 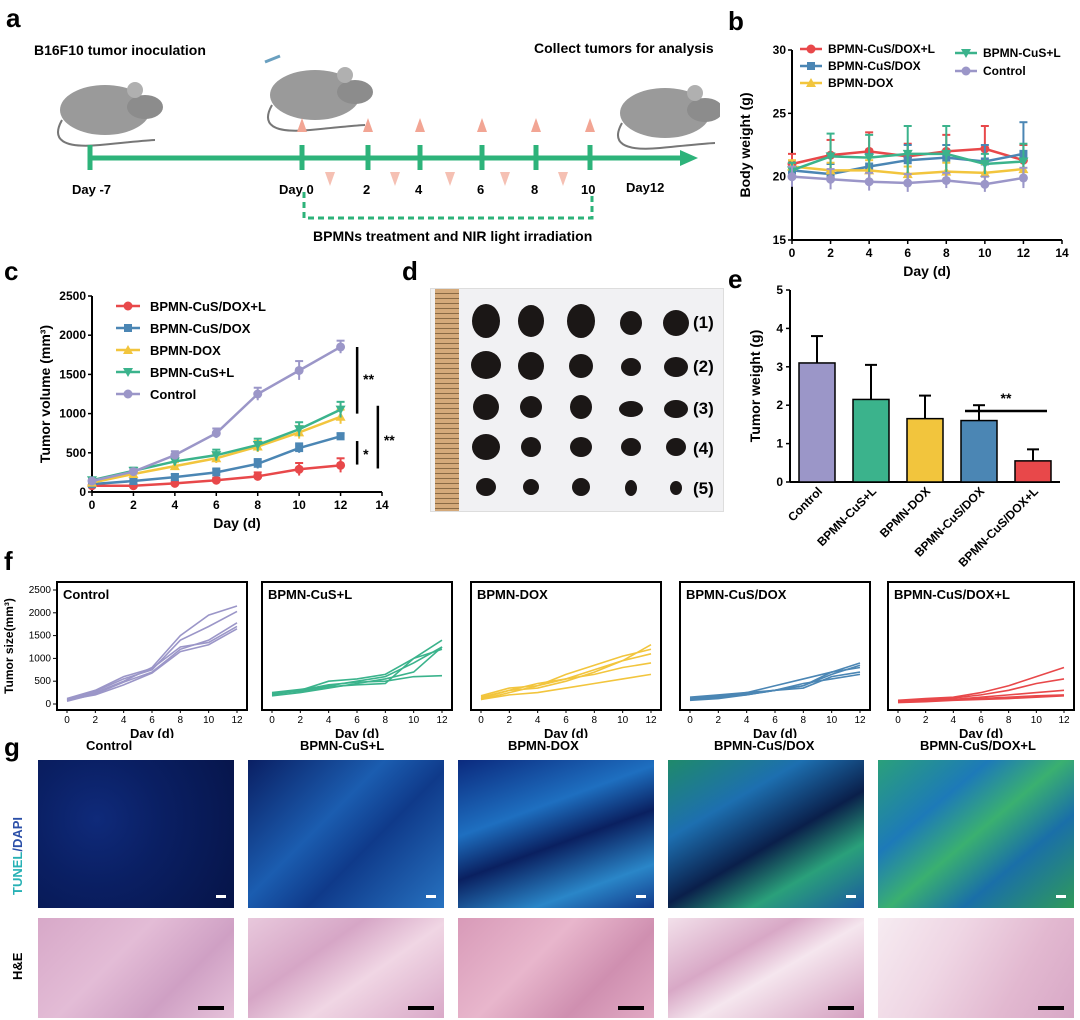 I want to click on tunel-image-control, so click(x=136, y=834).